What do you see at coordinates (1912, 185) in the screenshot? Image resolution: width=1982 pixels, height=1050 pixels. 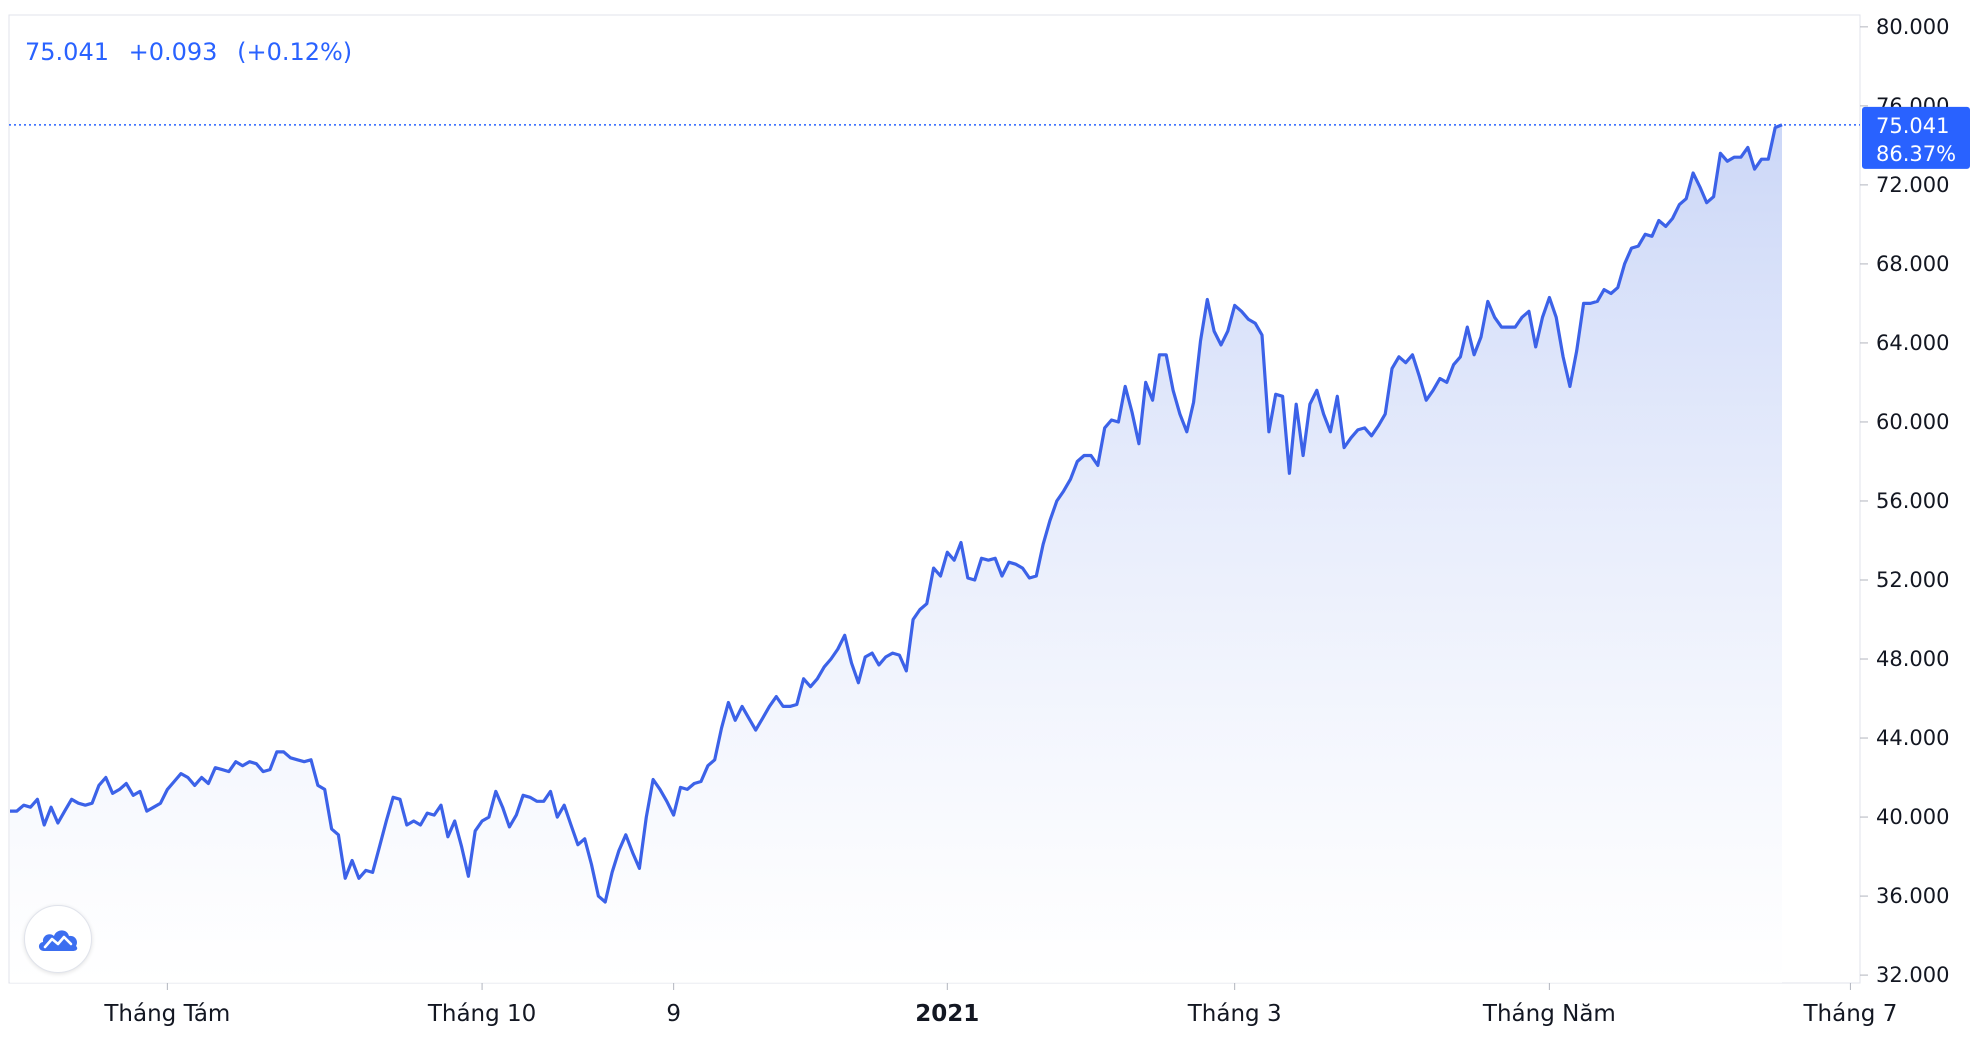 I see `price-tick-label: 72.000` at bounding box center [1912, 185].